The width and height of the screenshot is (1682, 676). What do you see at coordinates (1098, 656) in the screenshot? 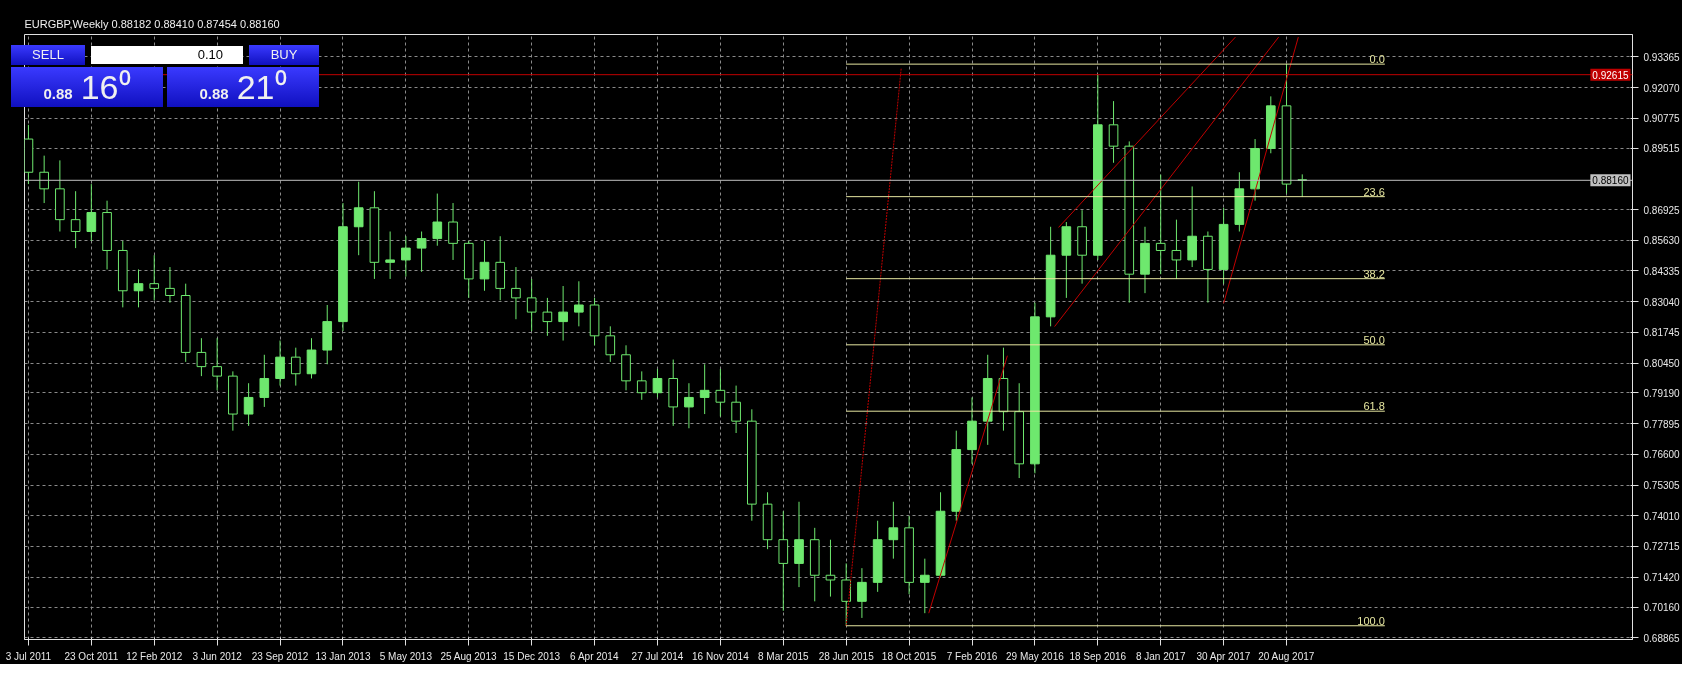
I see `x-tick-label: 18 Sep 2016` at bounding box center [1098, 656].